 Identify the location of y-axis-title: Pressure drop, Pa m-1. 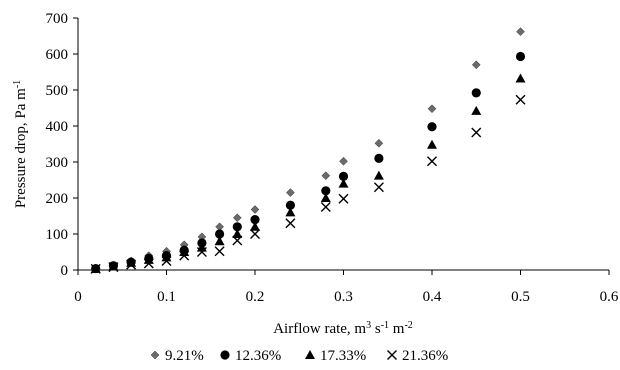
(21, 144).